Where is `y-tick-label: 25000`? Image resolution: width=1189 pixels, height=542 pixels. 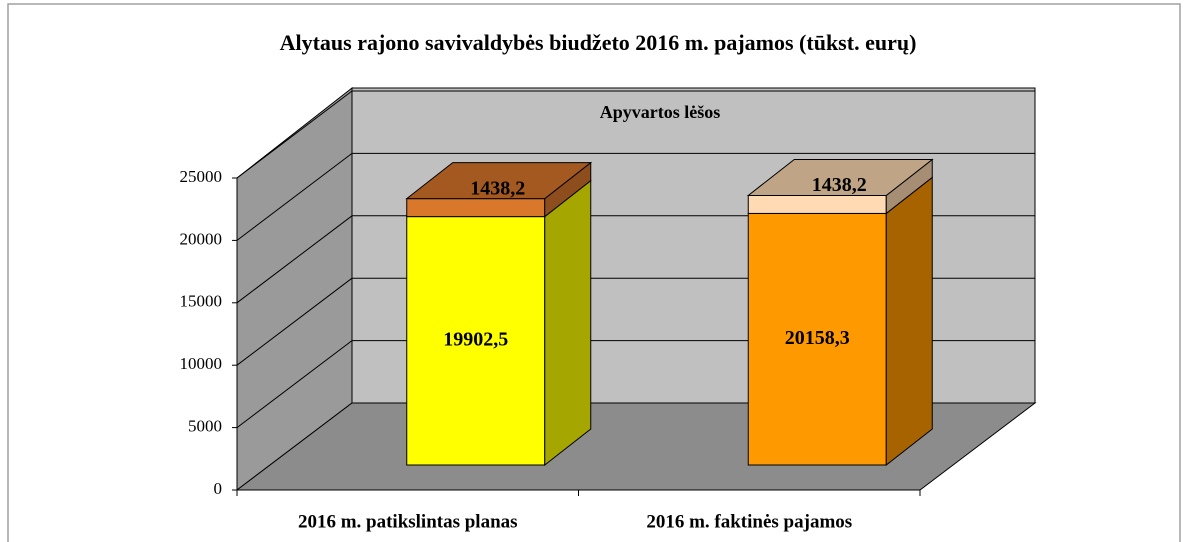
y-tick-label: 25000 is located at coordinates (201, 176).